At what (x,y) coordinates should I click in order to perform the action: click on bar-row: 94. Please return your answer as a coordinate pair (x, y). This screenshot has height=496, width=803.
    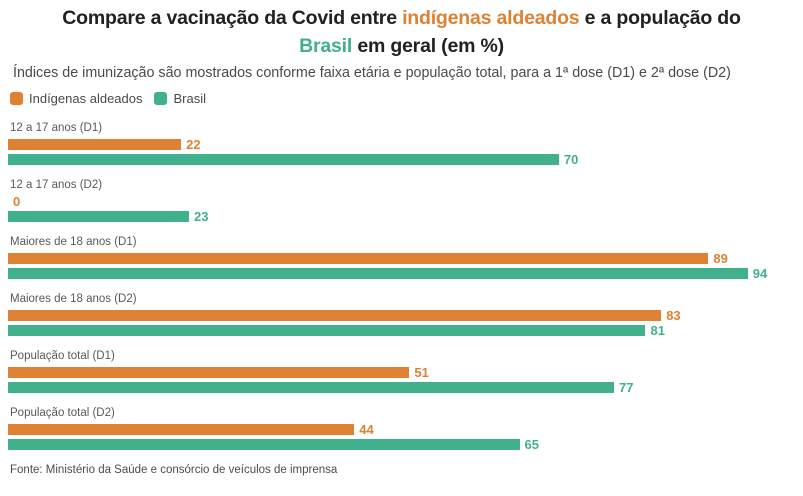
    Looking at the image, I should click on (401, 273).